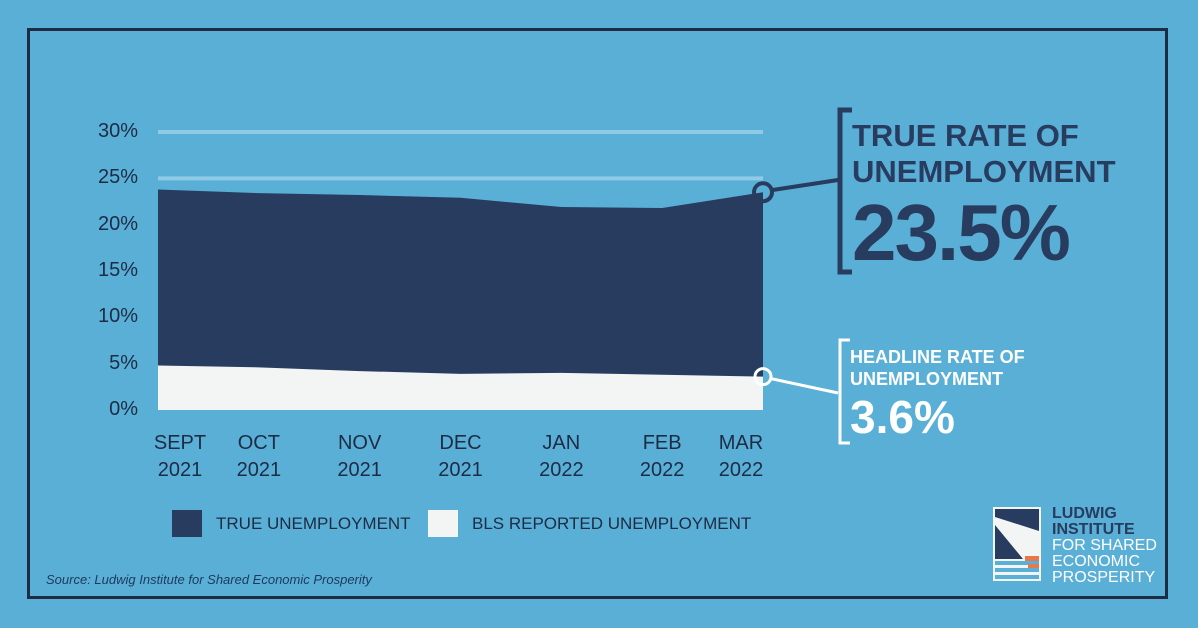 This screenshot has height=628, width=1198. I want to click on logo-line1: LUDWIG, so click(1084, 513).